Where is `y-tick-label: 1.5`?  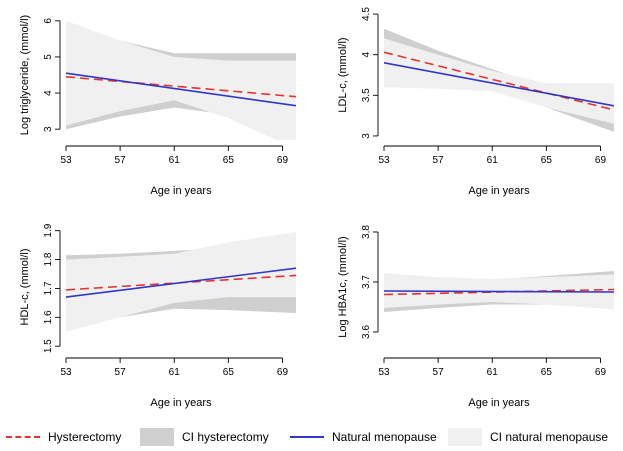
y-tick-label: 1.5 is located at coordinates (48, 346).